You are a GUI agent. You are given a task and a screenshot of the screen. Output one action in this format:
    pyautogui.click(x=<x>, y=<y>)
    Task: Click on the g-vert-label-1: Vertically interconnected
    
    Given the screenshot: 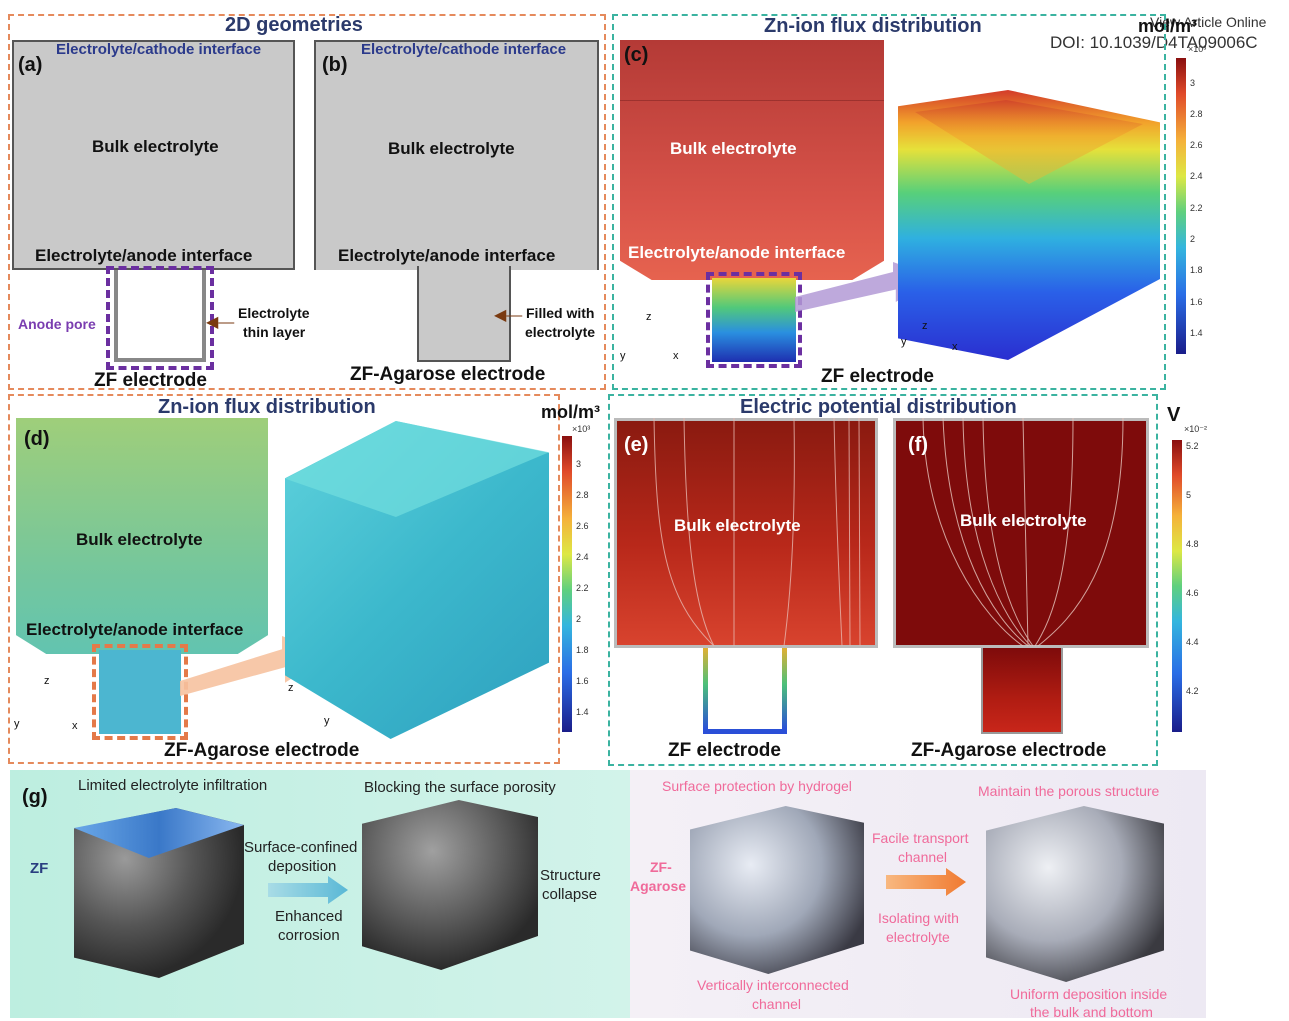 What is the action you would take?
    pyautogui.click(x=773, y=985)
    